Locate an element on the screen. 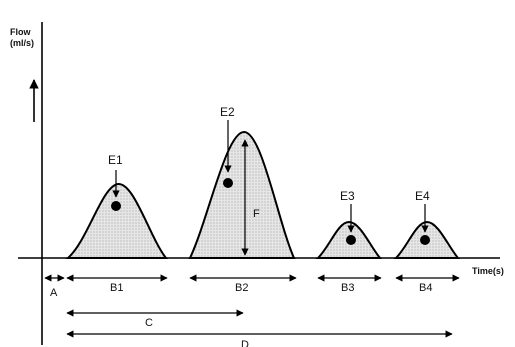 This screenshot has width=515, height=347. event-dot-e4 is located at coordinates (425, 240).